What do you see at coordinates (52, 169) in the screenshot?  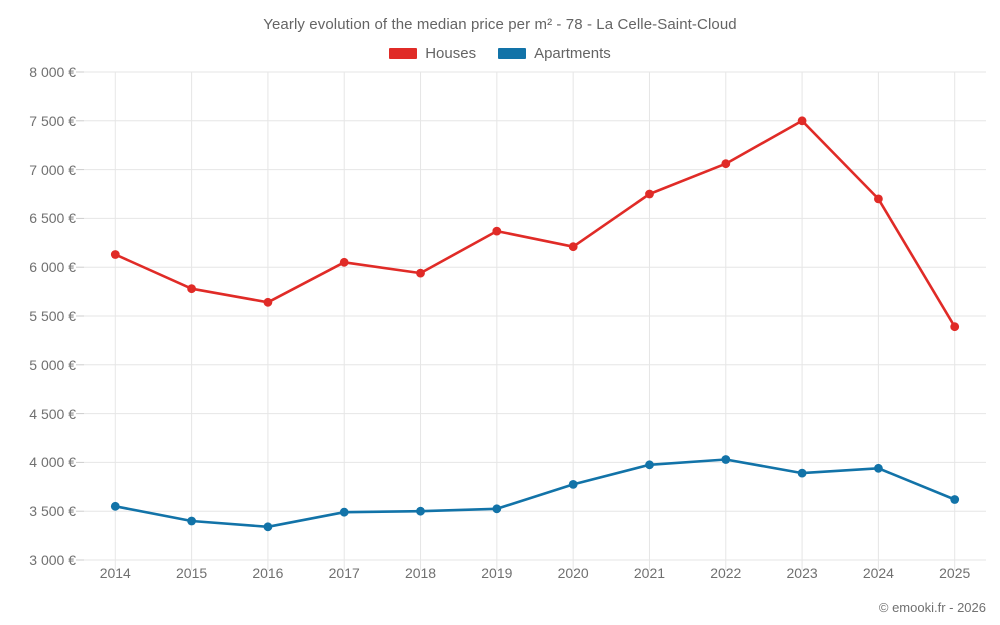 I see `y-axis-tick-label: 7 000 €` at bounding box center [52, 169].